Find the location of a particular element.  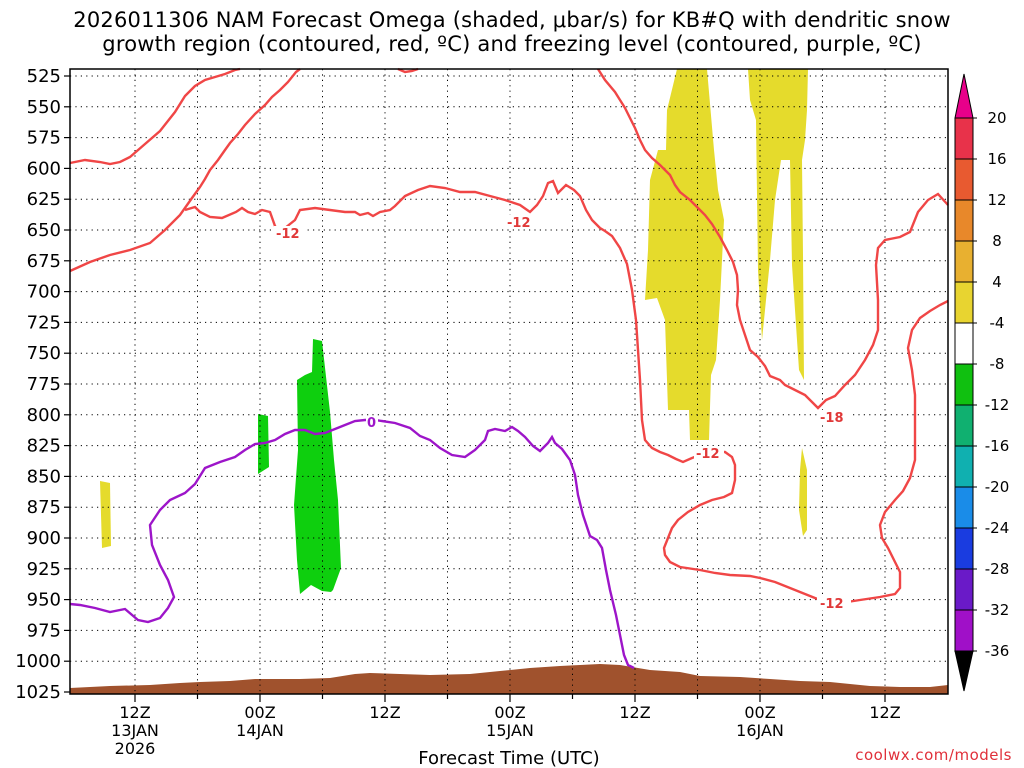

y-tick-label: 525 is located at coordinates (44, 76).